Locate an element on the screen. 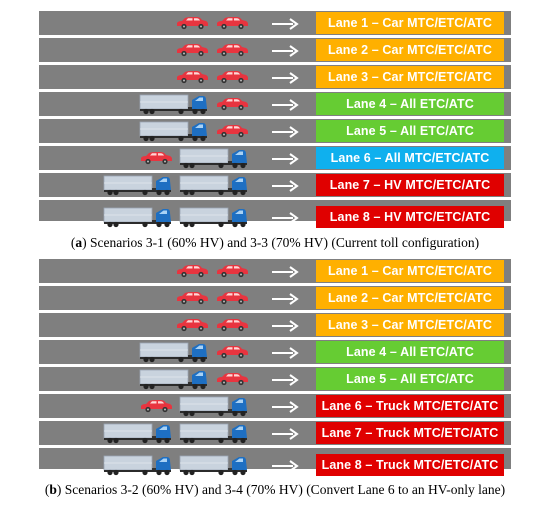 The image size is (550, 505). panel-b-lane-5: Lane 5 – All ETC/ATC is located at coordinates (275, 379).